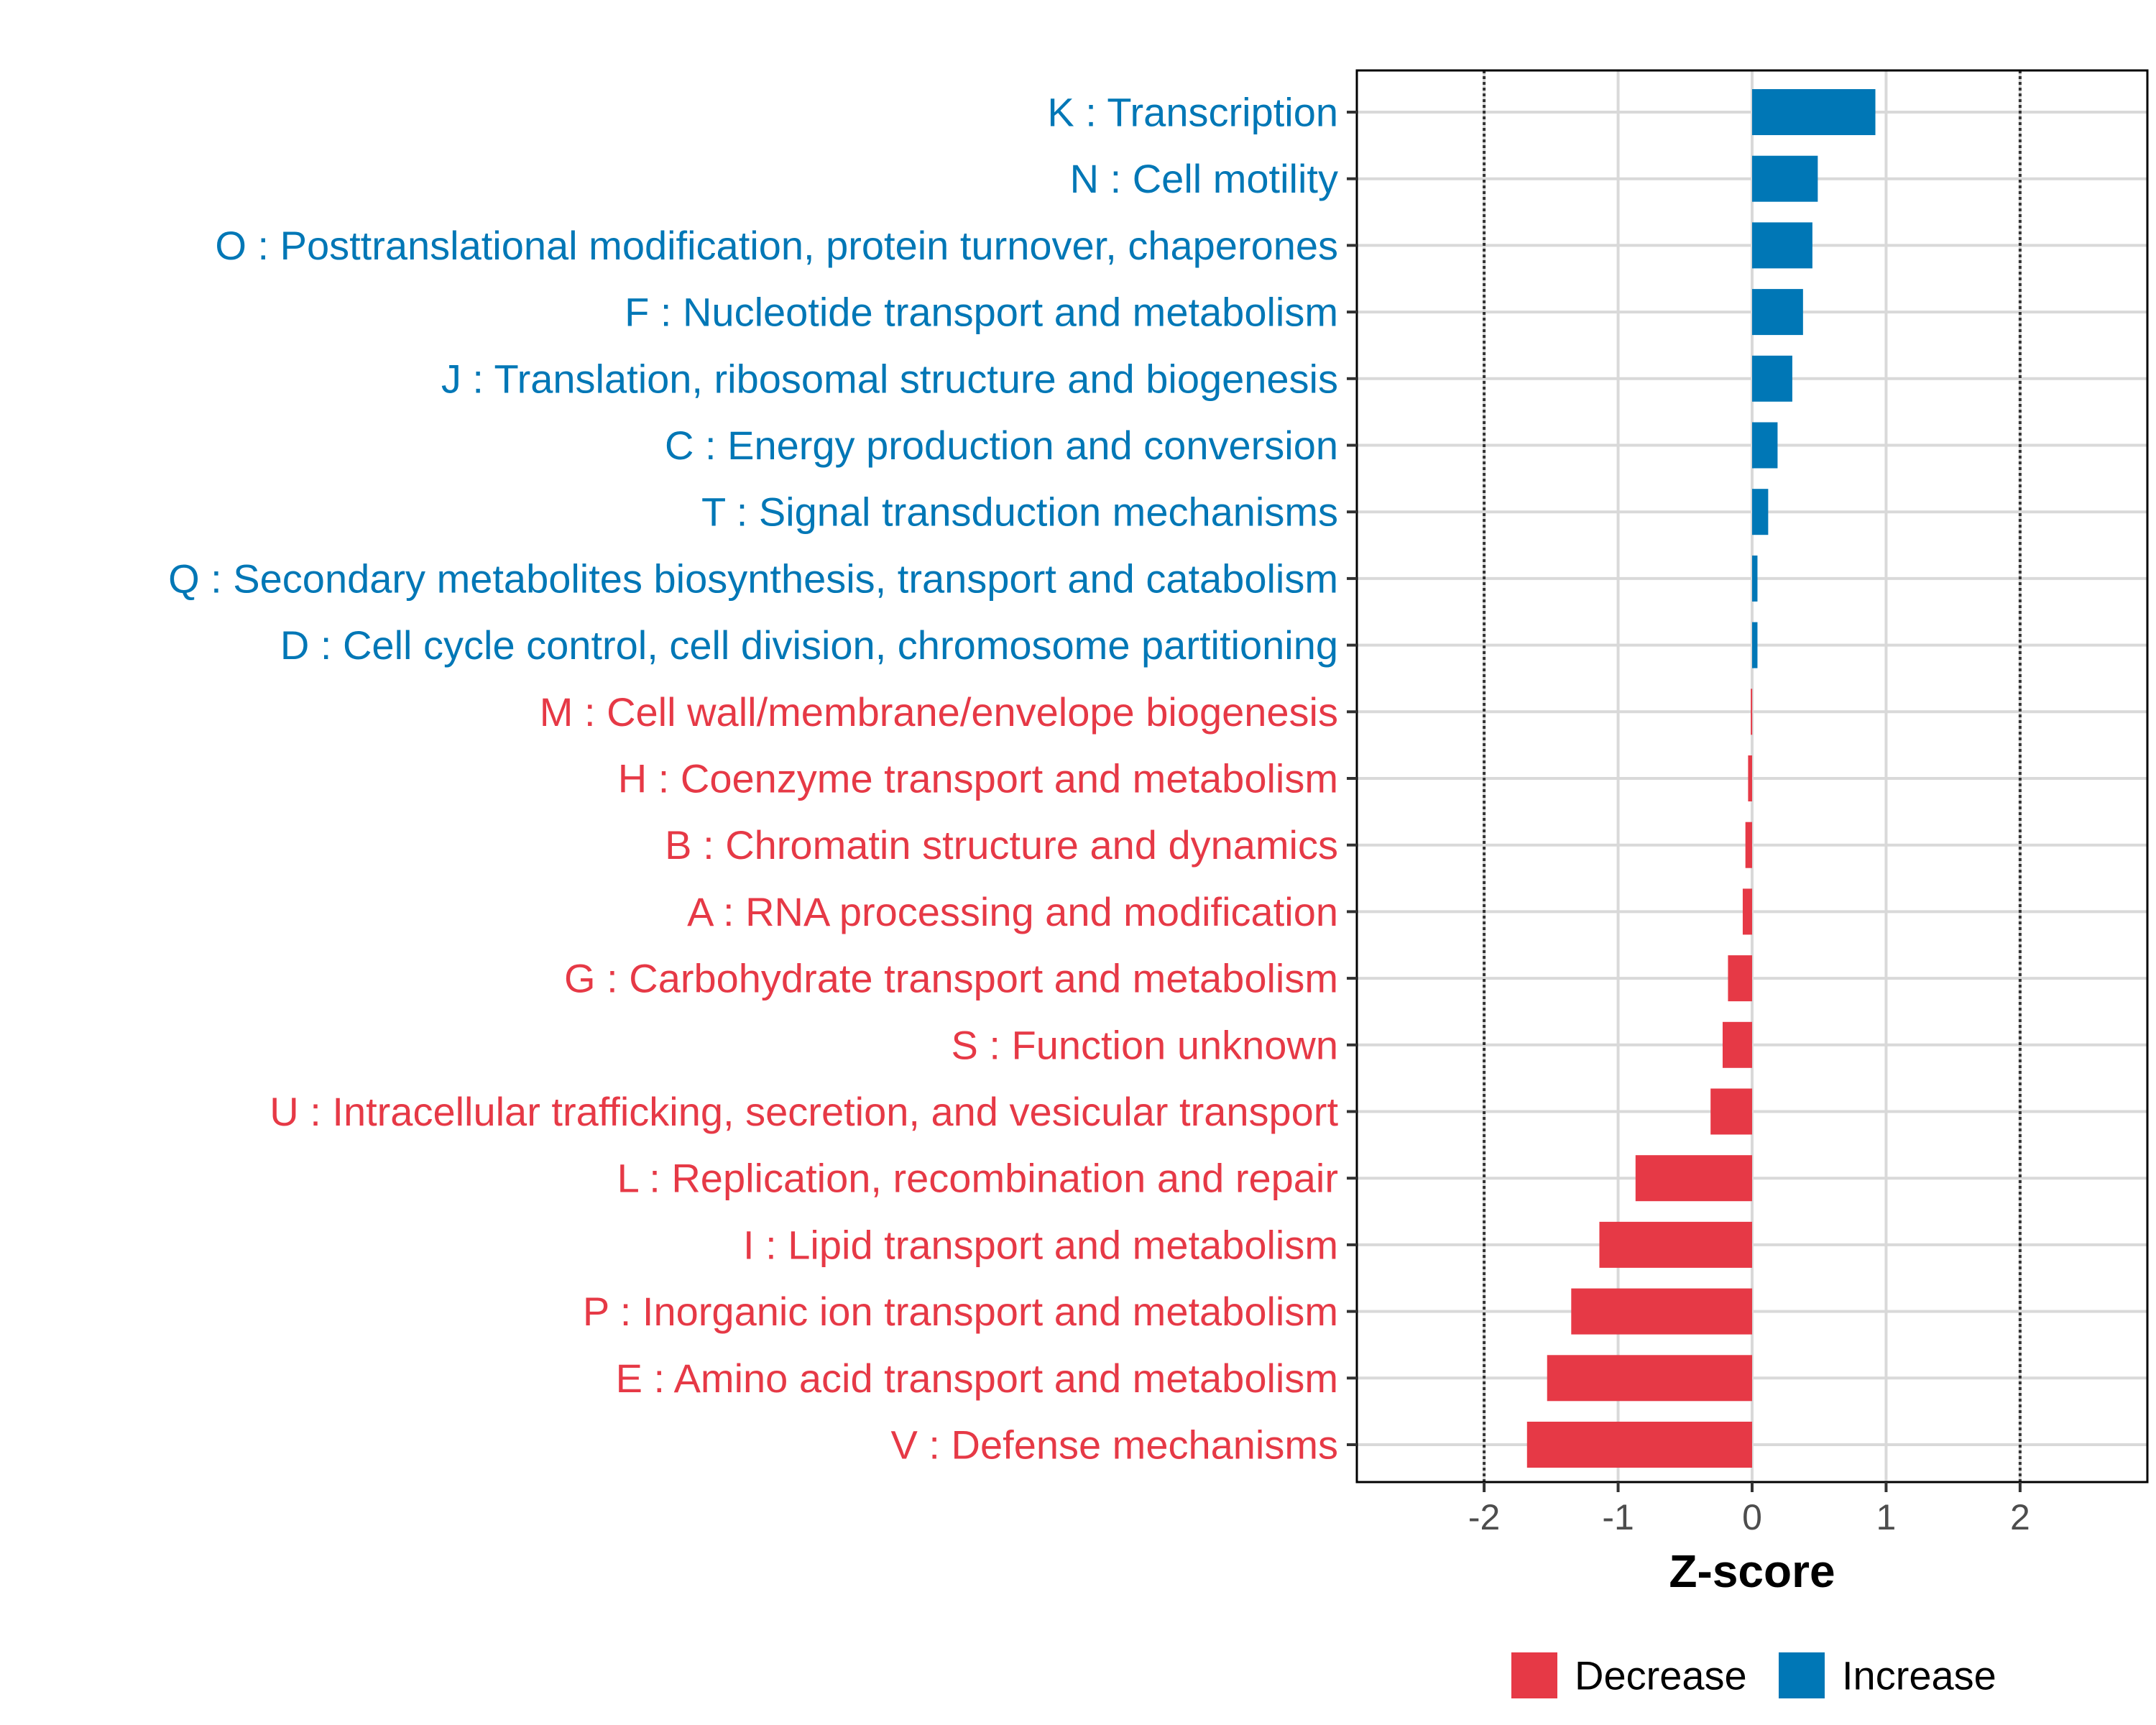 The width and height of the screenshot is (2156, 1725). What do you see at coordinates (1919, 1675) in the screenshot?
I see `legend-label: Increase` at bounding box center [1919, 1675].